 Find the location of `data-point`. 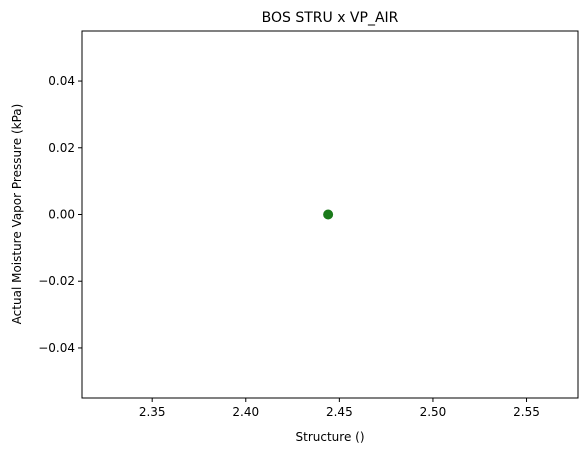

data-point is located at coordinates (328, 214).